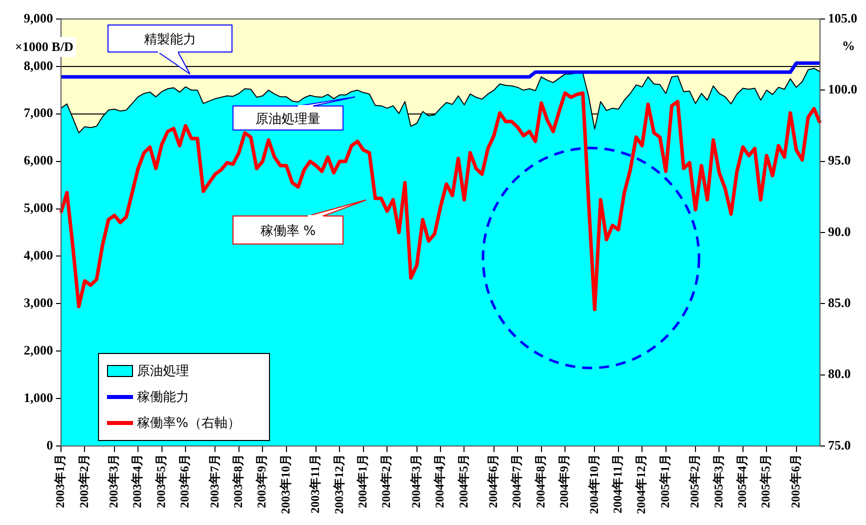  Describe the element at coordinates (718, 481) in the screenshot. I see `x-tick-label: 2005年3月` at that location.